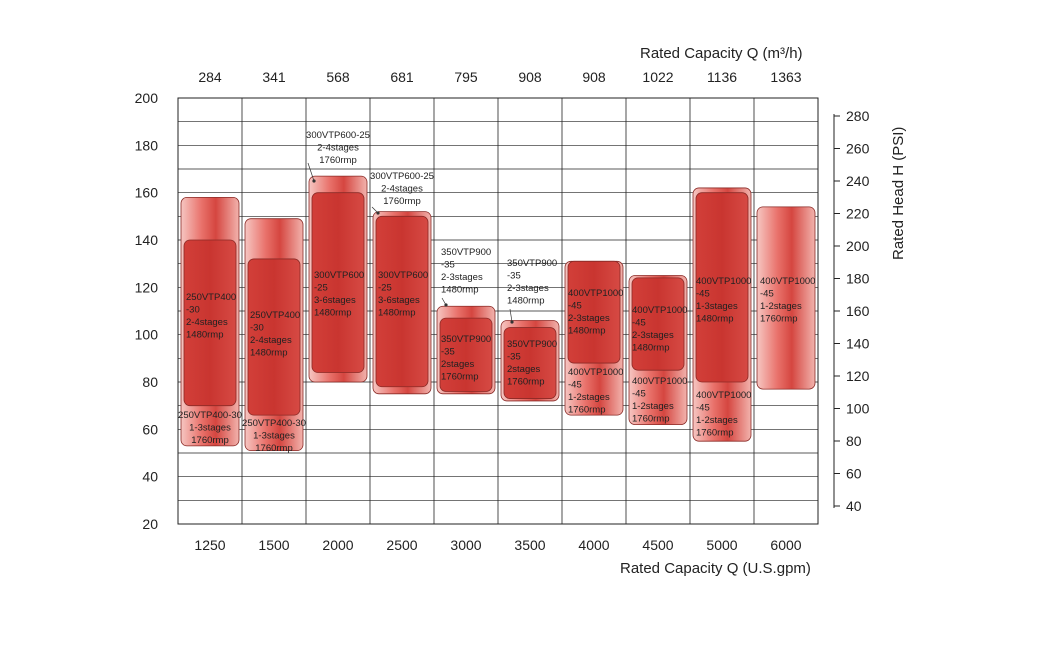 The height and width of the screenshot is (660, 1060). Describe the element at coordinates (271, 340) in the screenshot. I see `bar-label-line: 2-4stages` at that location.